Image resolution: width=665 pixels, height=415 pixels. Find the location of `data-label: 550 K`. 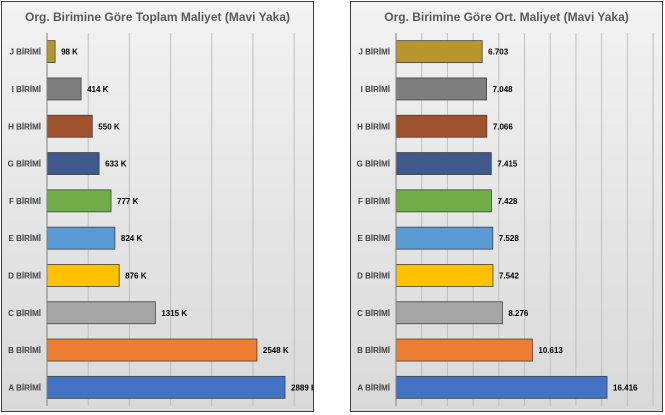

data-label: 550 K is located at coordinates (109, 126).